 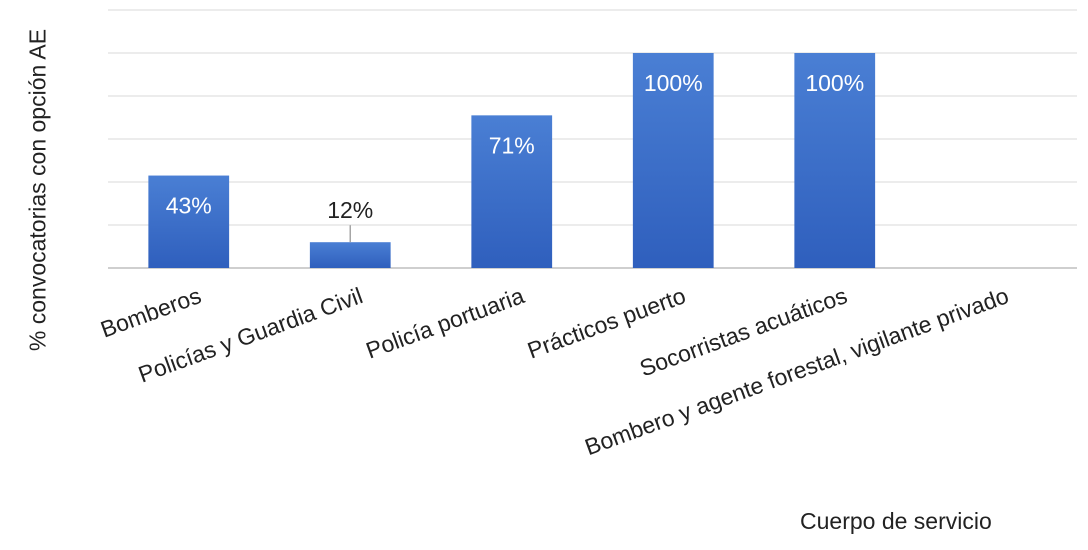 What do you see at coordinates (350, 210) in the screenshot?
I see `data-label: 12%` at bounding box center [350, 210].